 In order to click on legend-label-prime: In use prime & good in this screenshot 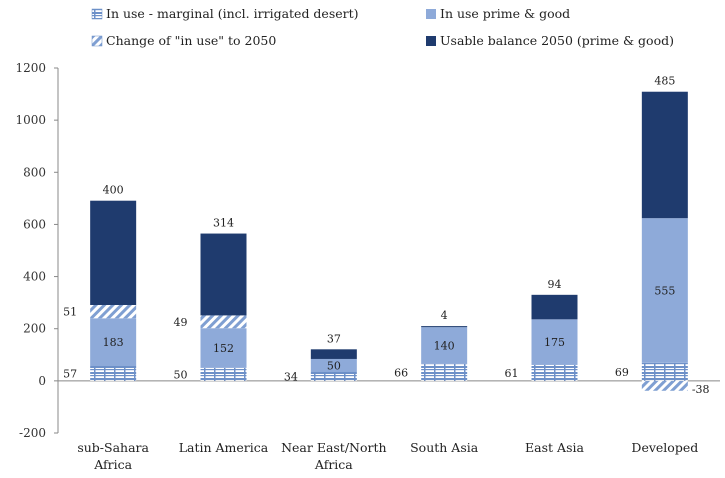, I will do `click(505, 13)`.